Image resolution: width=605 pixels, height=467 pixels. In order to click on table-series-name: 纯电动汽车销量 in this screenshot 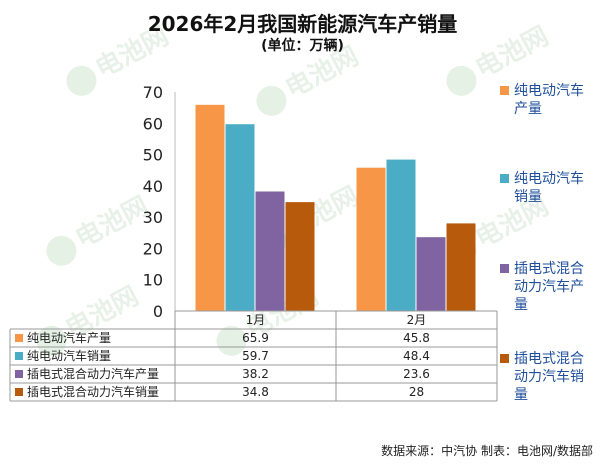, I will do `click(69, 355)`.